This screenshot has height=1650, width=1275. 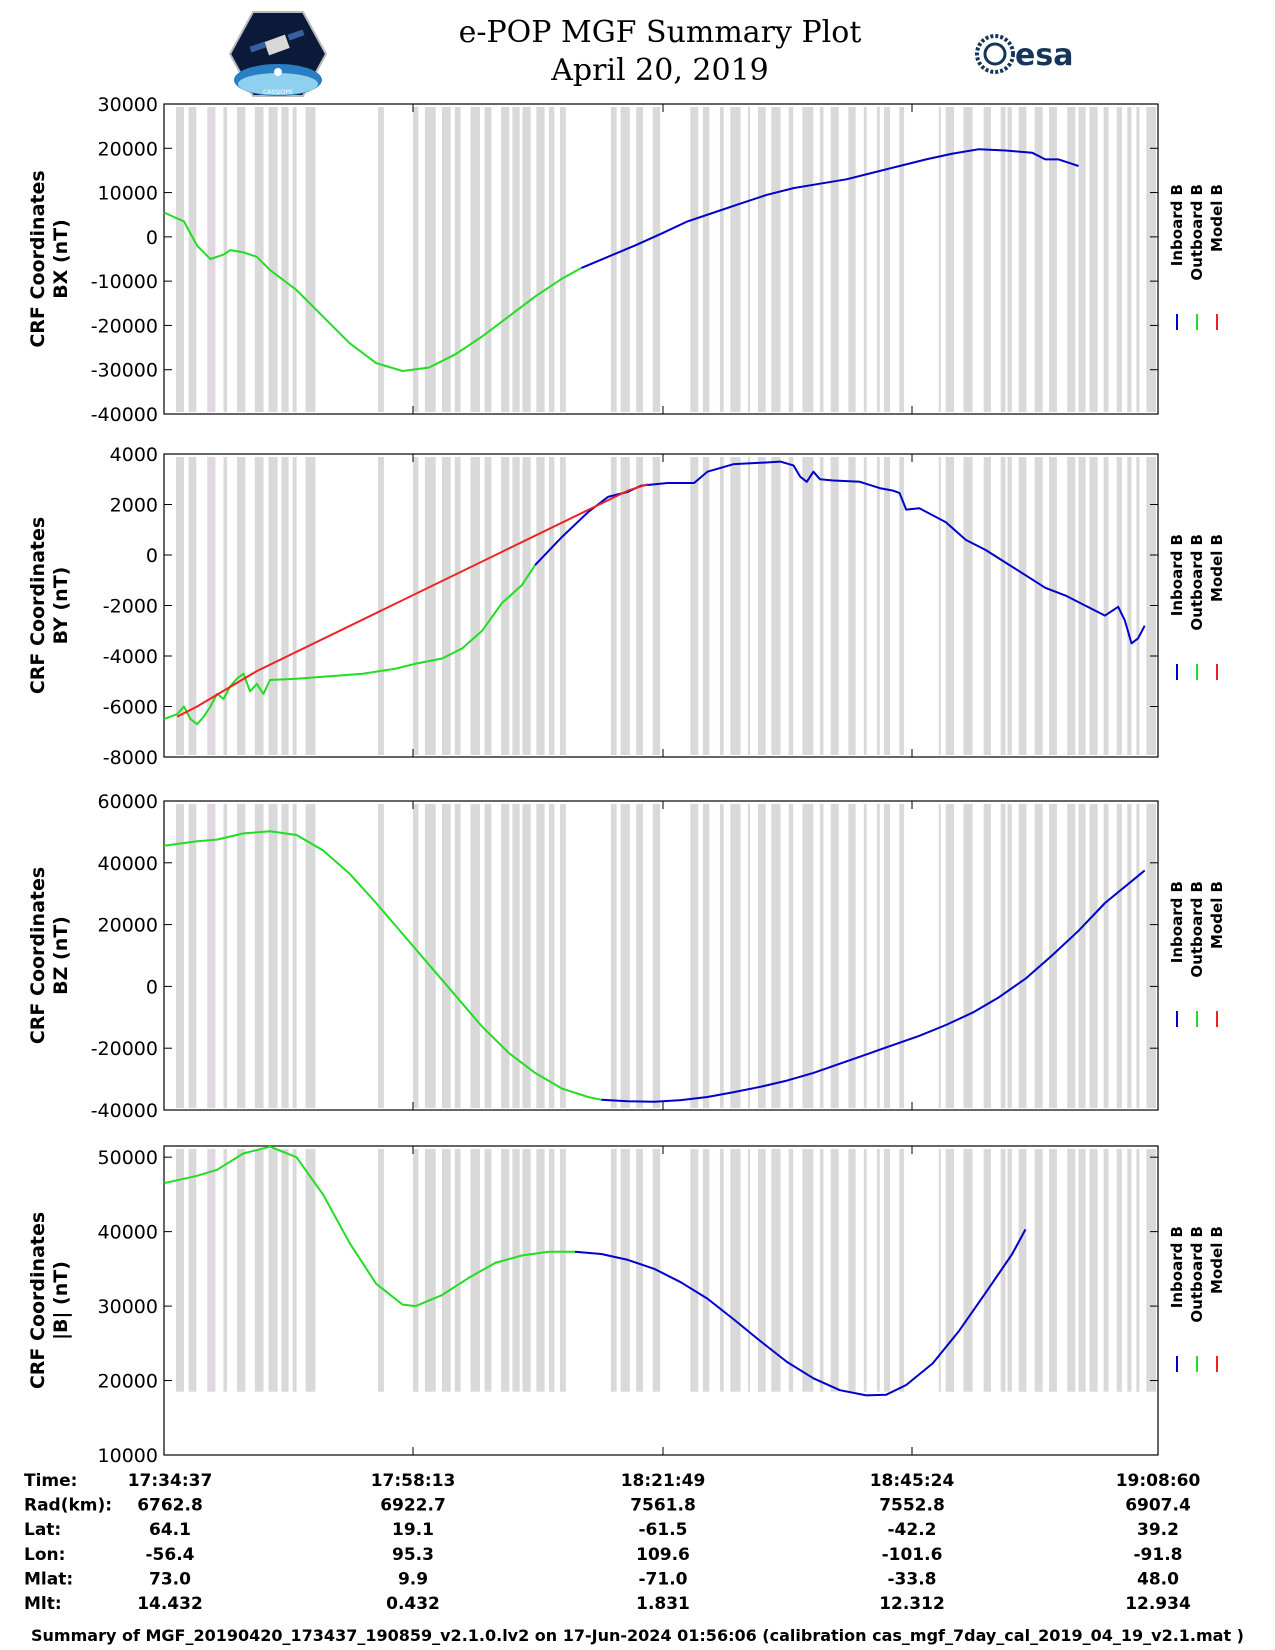 I want to click on info-cell: 18:21:49, so click(x=663, y=1481).